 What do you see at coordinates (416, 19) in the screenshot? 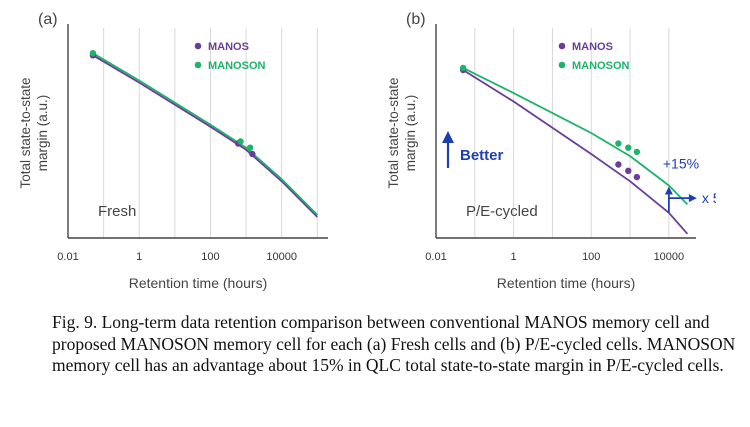
I see `panel-label: (b)` at bounding box center [416, 19].